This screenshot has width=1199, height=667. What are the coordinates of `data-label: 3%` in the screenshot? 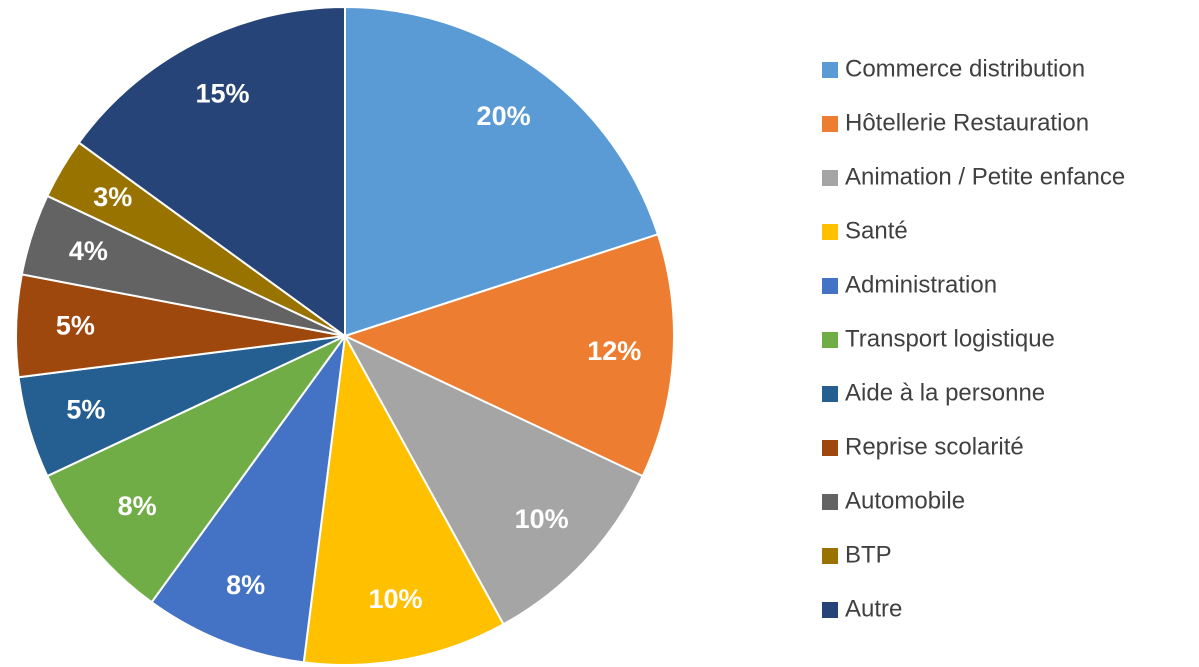 It's located at (112, 197).